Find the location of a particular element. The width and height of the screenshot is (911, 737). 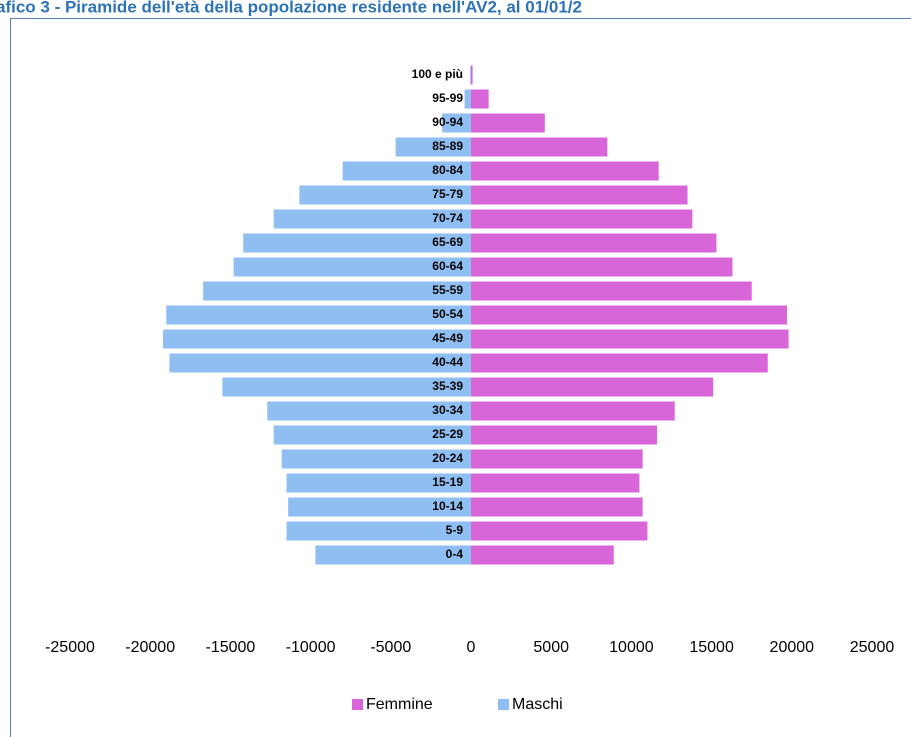

category-label: 40-44 is located at coordinates (447, 362).